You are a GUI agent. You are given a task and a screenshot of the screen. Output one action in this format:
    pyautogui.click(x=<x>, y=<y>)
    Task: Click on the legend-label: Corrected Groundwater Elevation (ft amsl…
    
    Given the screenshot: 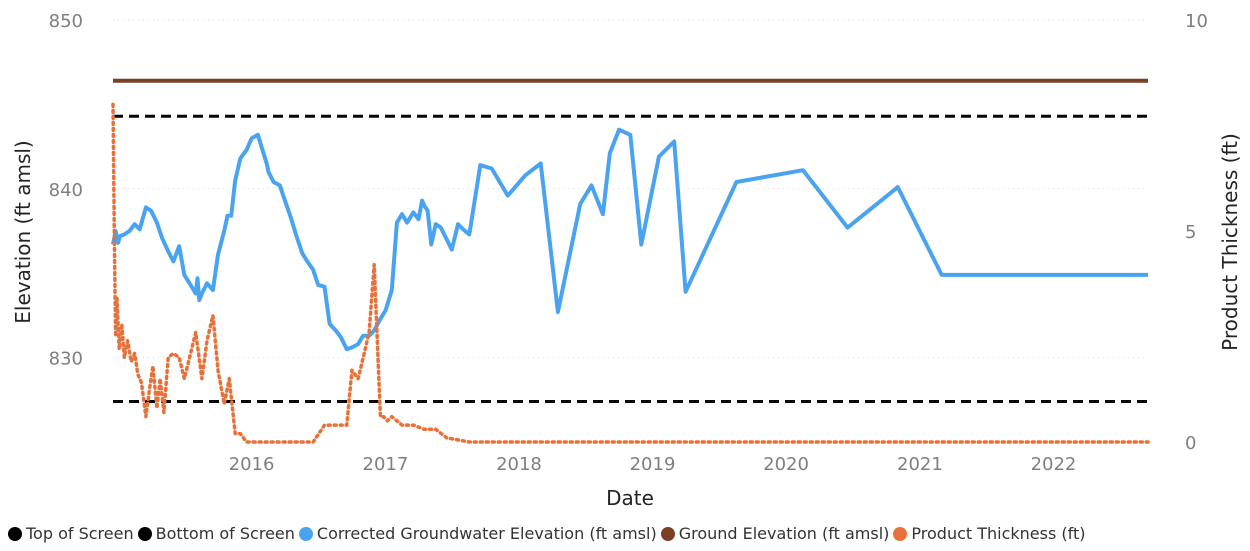 What is the action you would take?
    pyautogui.click(x=486, y=533)
    